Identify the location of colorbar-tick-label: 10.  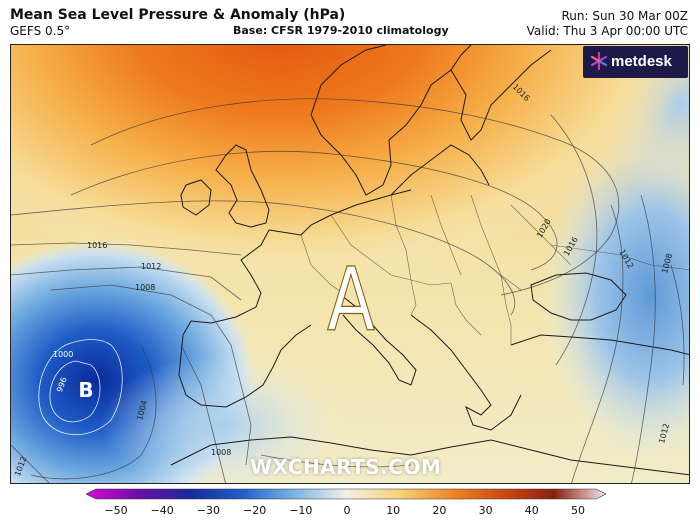
(393, 510).